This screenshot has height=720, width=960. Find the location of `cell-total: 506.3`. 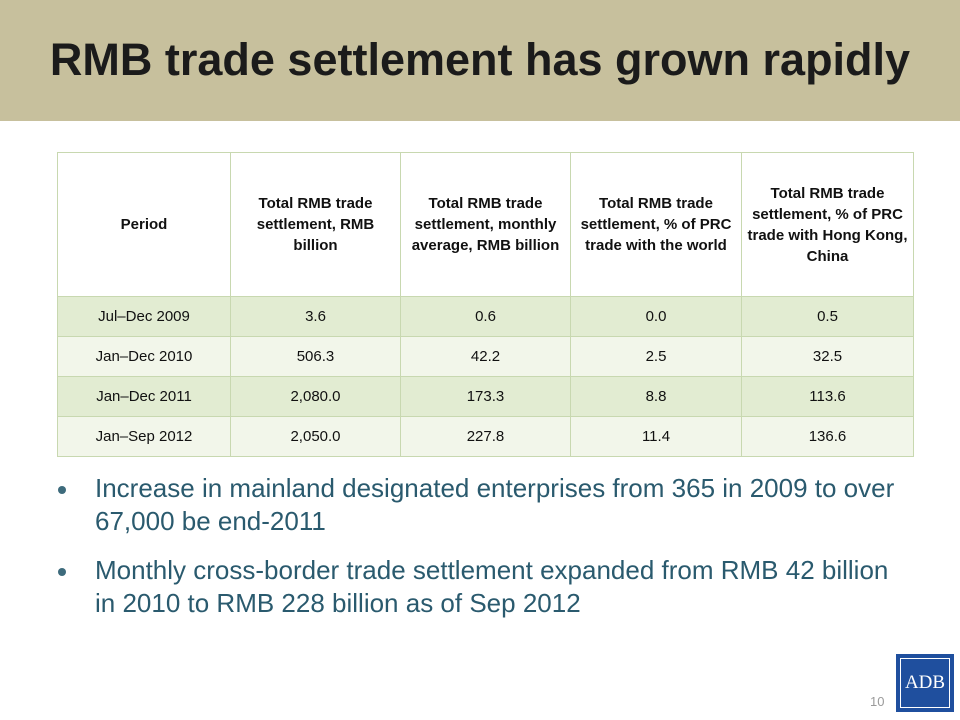

cell-total: 506.3 is located at coordinates (315, 356).